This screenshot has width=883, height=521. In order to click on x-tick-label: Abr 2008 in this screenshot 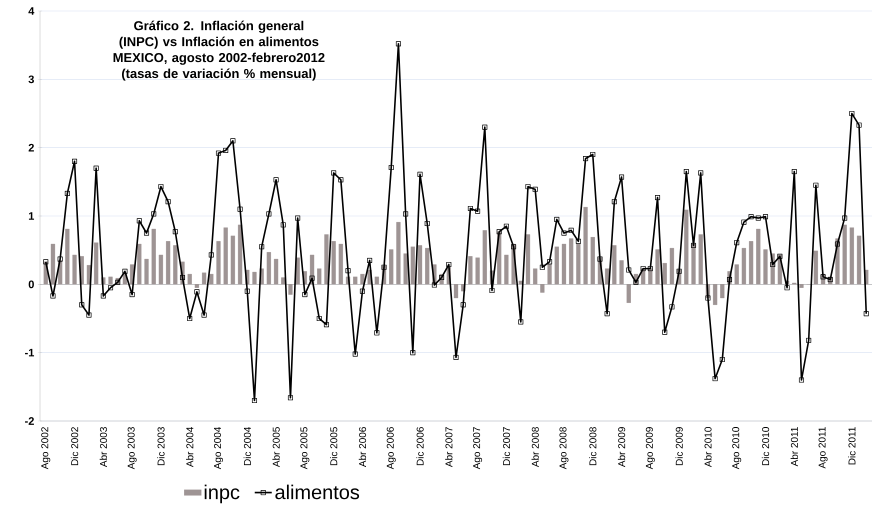, I will do `click(535, 447)`.